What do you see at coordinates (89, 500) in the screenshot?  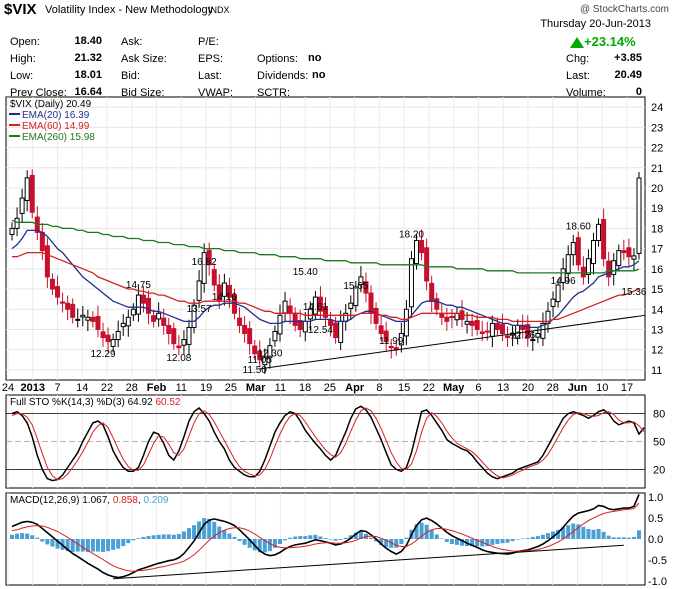 I see `macd-legend: MACD(12,26,9) 1.067, 0.858, 0.209` at bounding box center [89, 500].